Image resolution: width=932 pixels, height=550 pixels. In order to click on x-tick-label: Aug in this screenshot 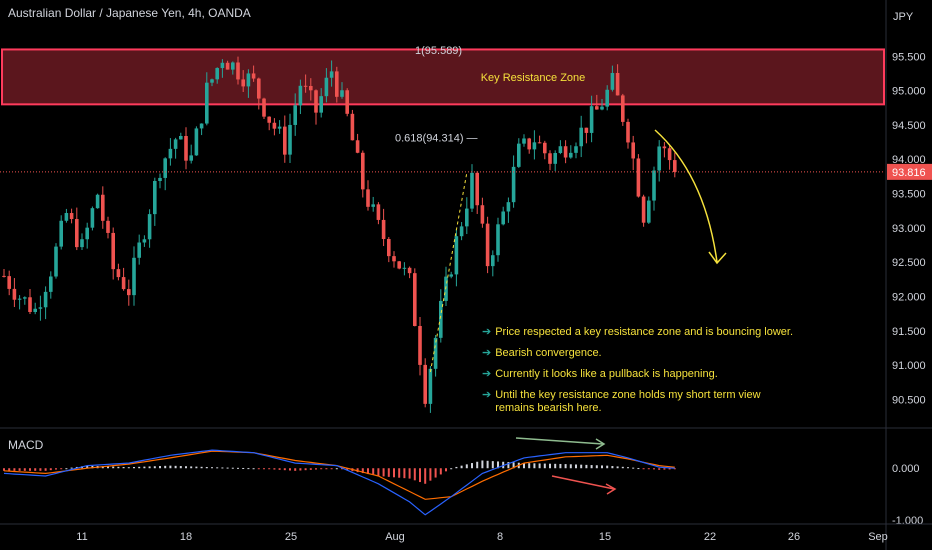, I will do `click(395, 537)`.